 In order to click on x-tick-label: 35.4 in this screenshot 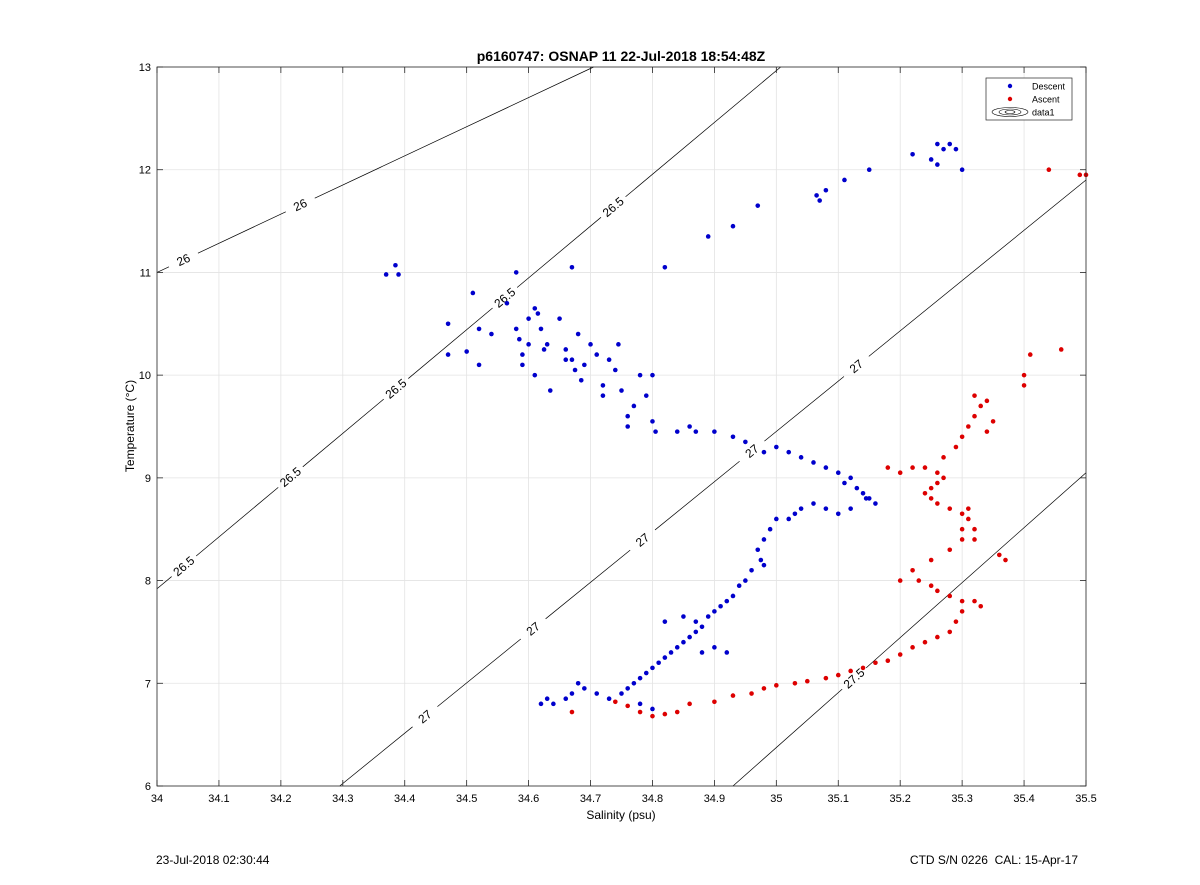, I will do `click(1023, 799)`.